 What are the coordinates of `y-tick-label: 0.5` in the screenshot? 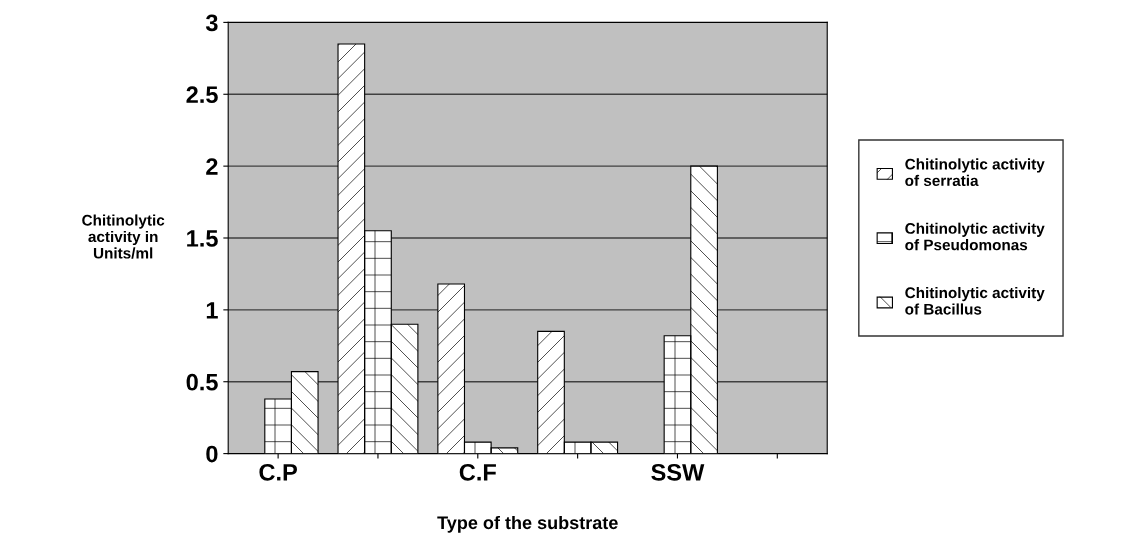 It's located at (202, 382).